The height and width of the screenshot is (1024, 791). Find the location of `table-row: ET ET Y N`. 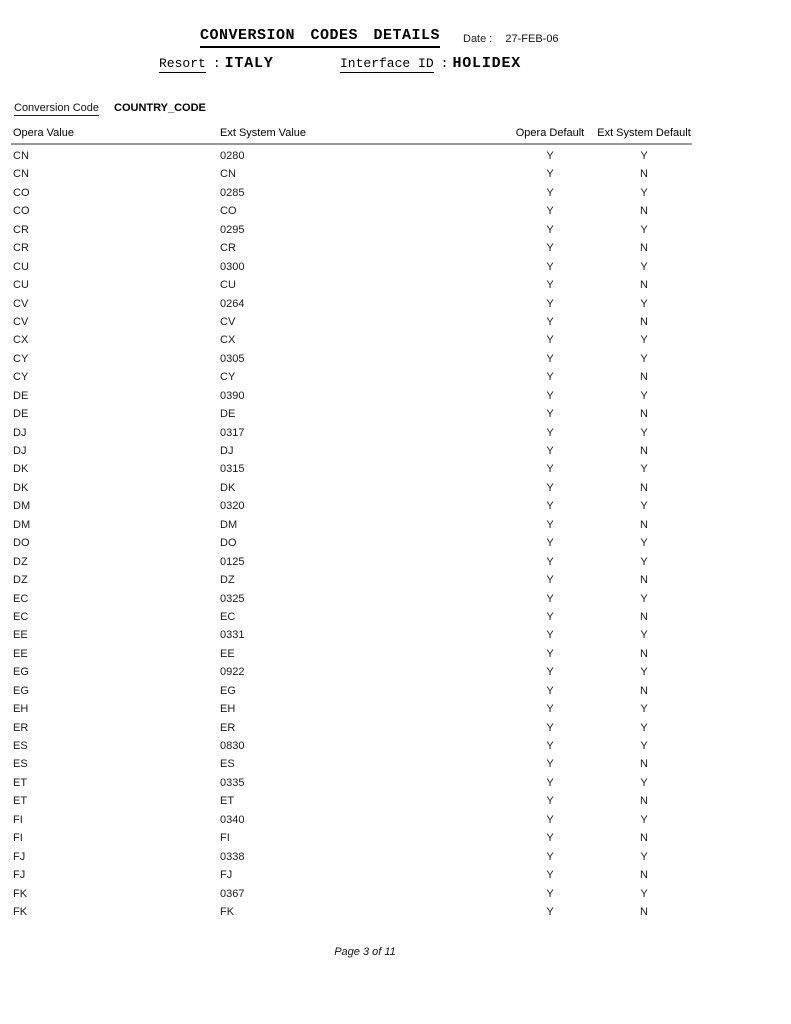

table-row: ET ET Y N is located at coordinates (351, 801).